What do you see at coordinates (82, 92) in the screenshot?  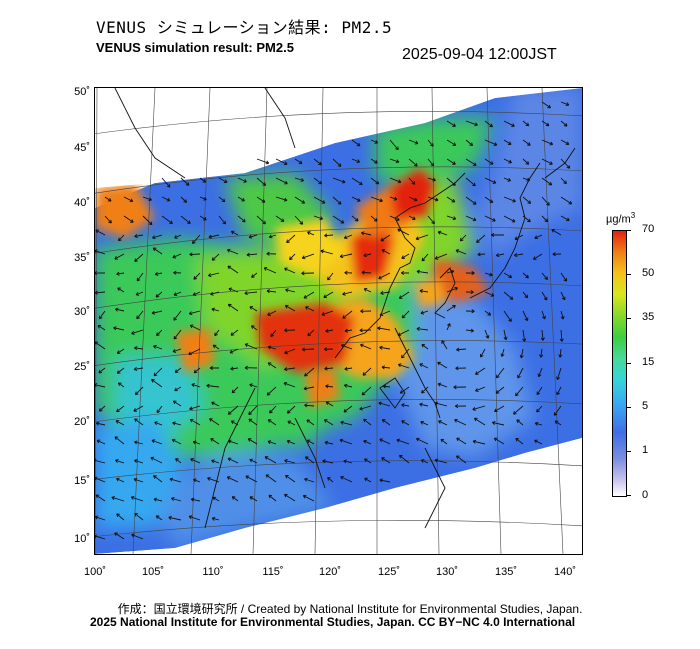 I see `lat-tick-50: 50˚` at bounding box center [82, 92].